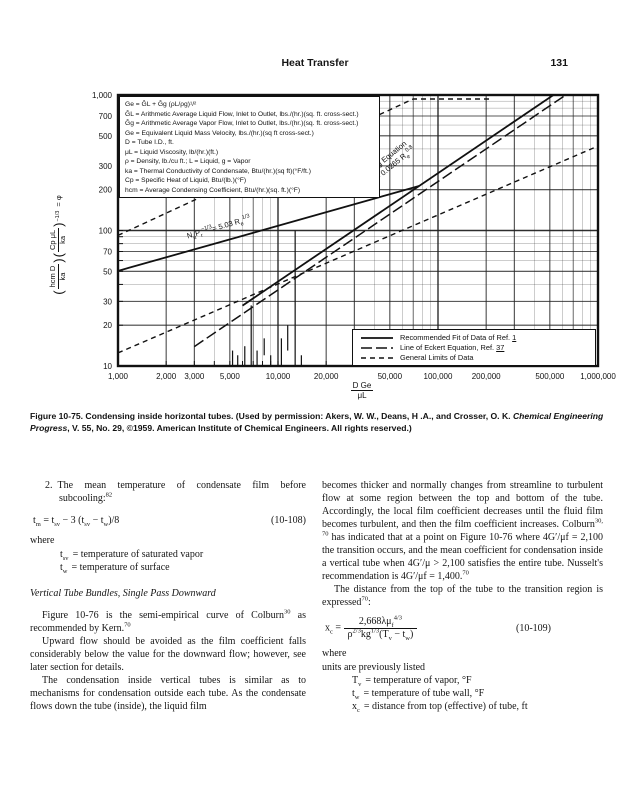  What do you see at coordinates (438, 376) in the screenshot?
I see `x-tick-label: 100,000` at bounding box center [438, 376].